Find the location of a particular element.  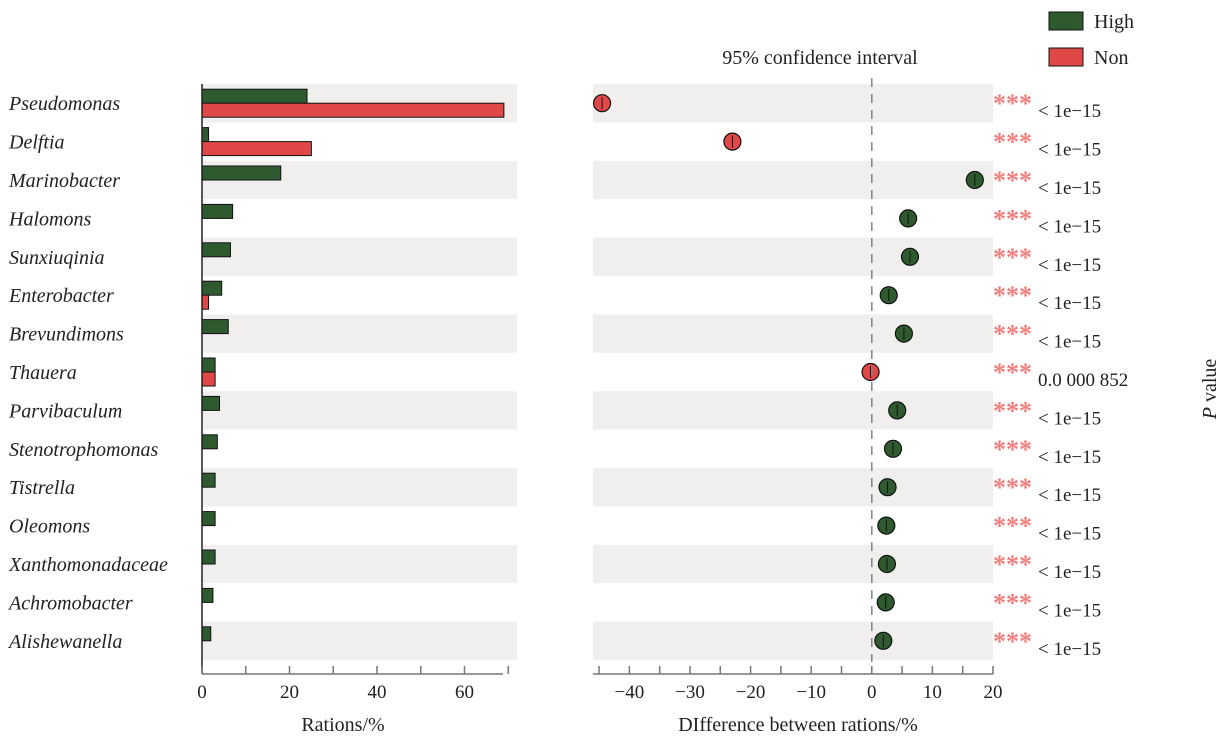

difference-tick-label: −40 is located at coordinates (630, 692).